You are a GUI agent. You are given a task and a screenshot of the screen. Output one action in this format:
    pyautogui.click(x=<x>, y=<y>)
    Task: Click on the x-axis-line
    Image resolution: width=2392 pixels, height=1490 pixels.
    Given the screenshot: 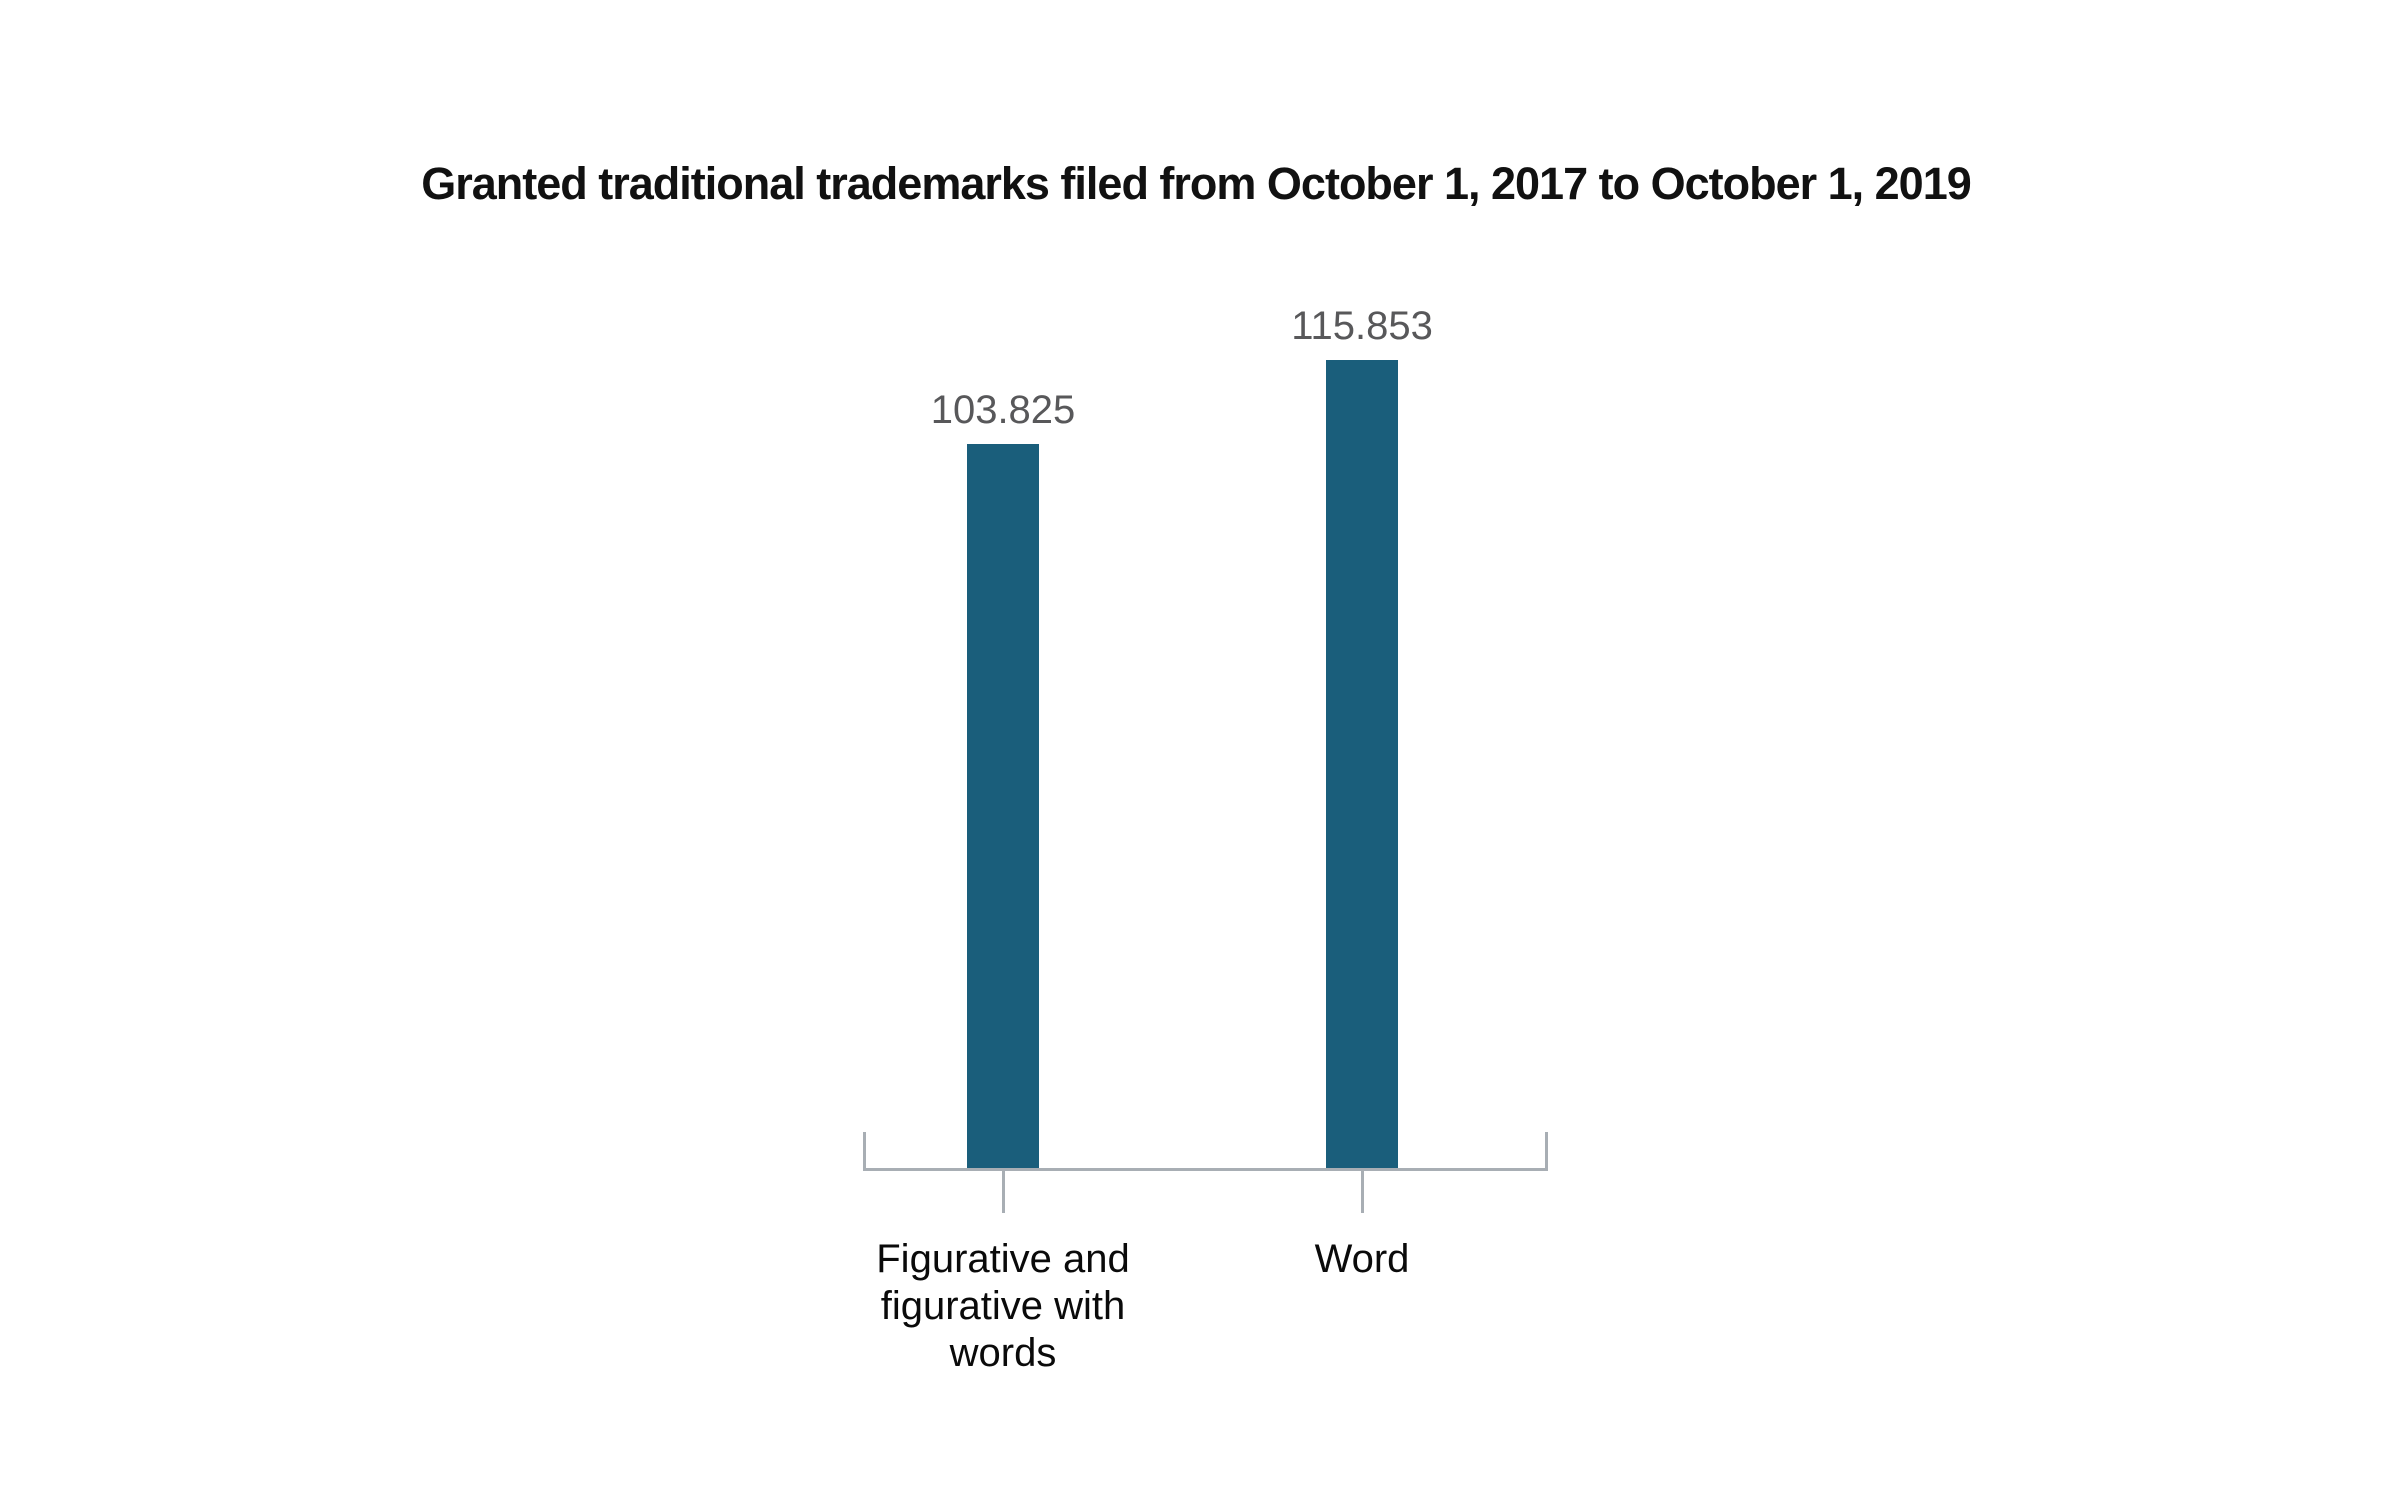 What is the action you would take?
    pyautogui.click(x=1205, y=1169)
    